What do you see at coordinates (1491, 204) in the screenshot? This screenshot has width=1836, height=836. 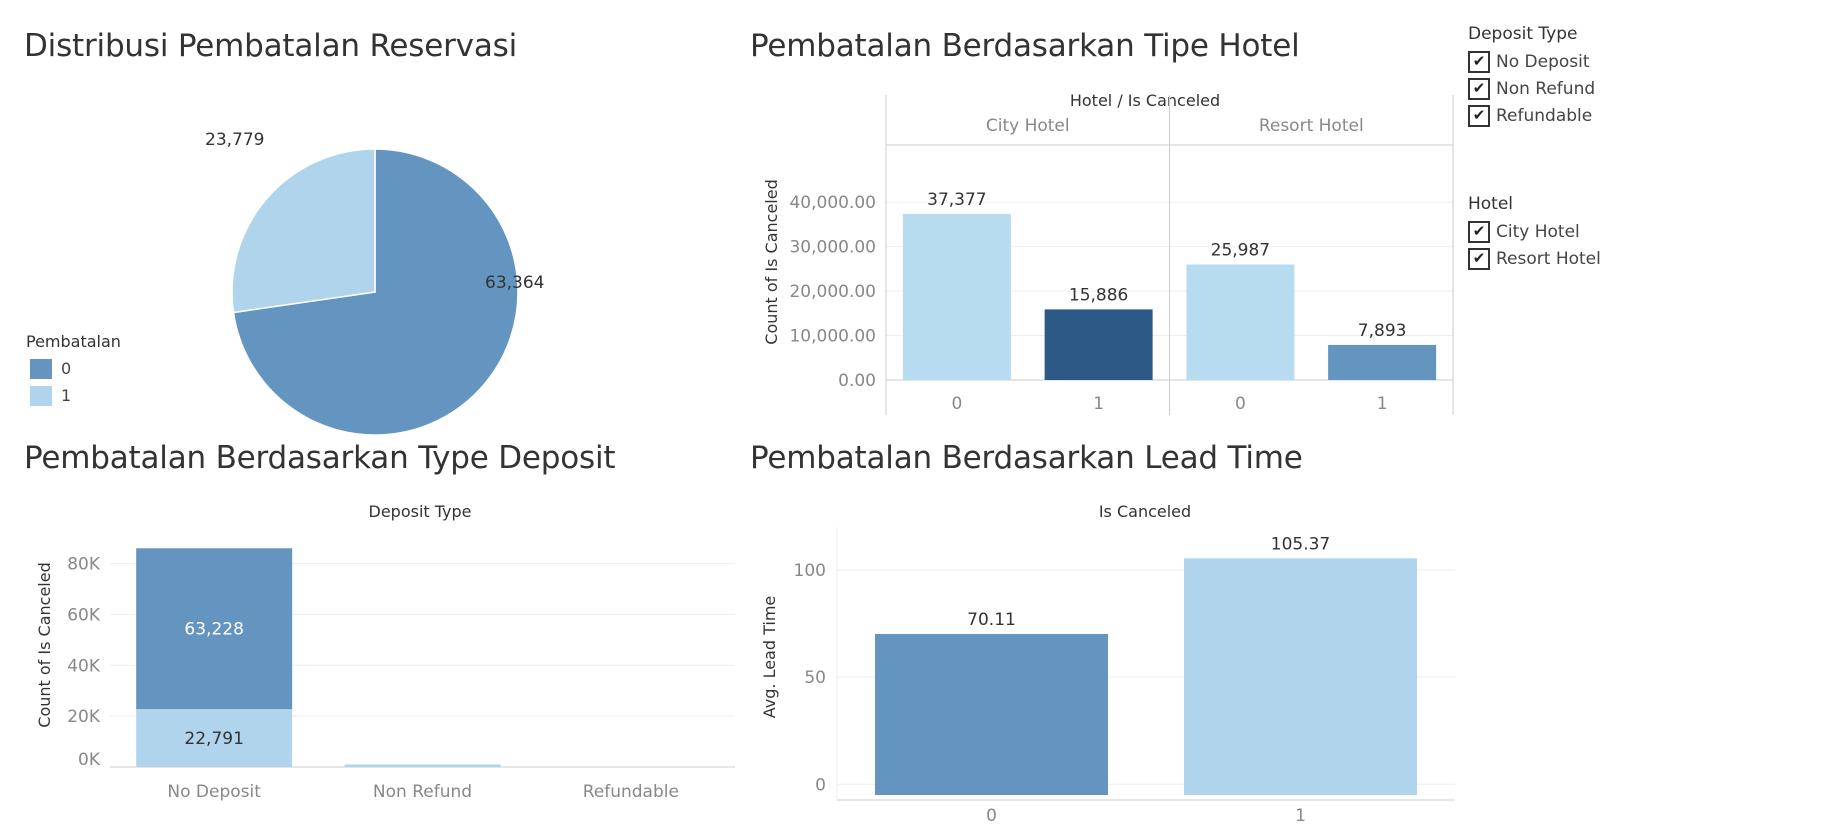 I see `hotel-filter-title: Hotel` at bounding box center [1491, 204].